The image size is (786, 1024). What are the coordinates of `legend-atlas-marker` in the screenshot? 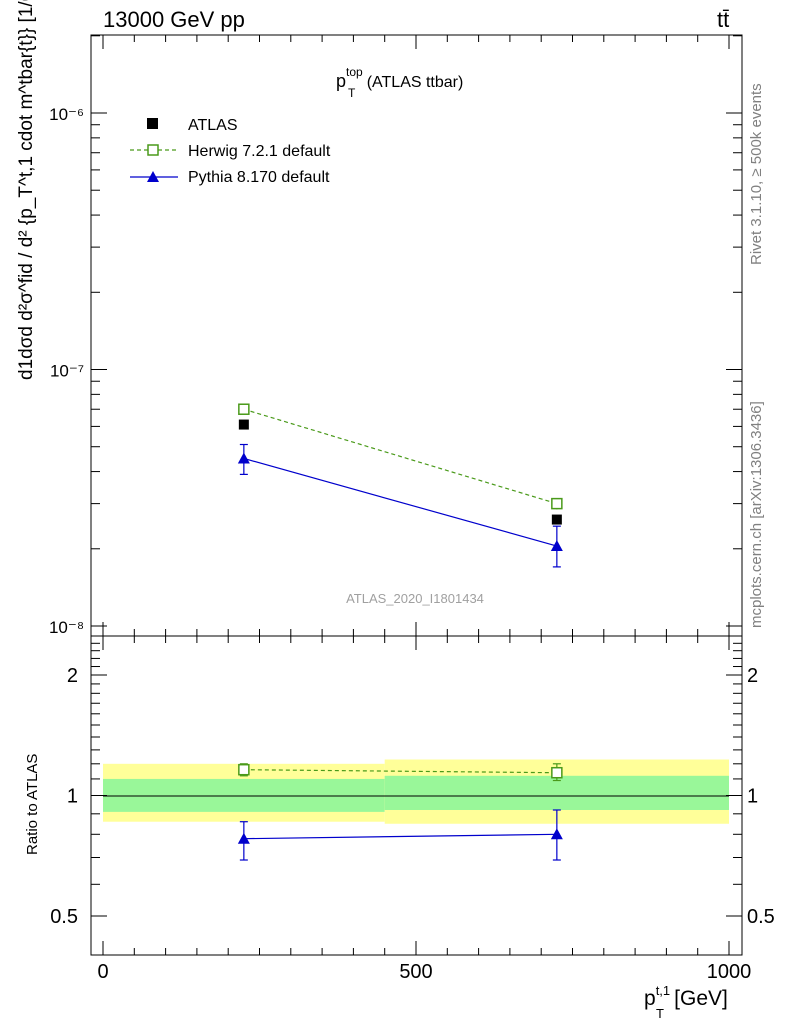 It's located at (152, 123).